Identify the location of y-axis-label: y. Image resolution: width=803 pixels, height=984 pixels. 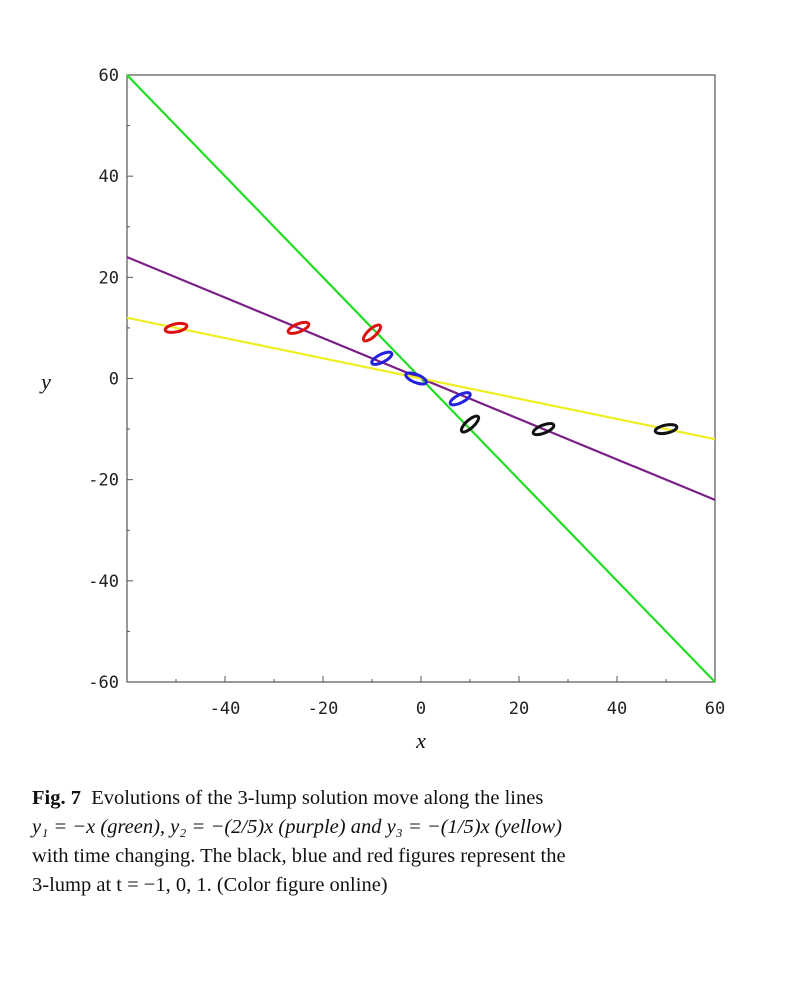
(45, 381).